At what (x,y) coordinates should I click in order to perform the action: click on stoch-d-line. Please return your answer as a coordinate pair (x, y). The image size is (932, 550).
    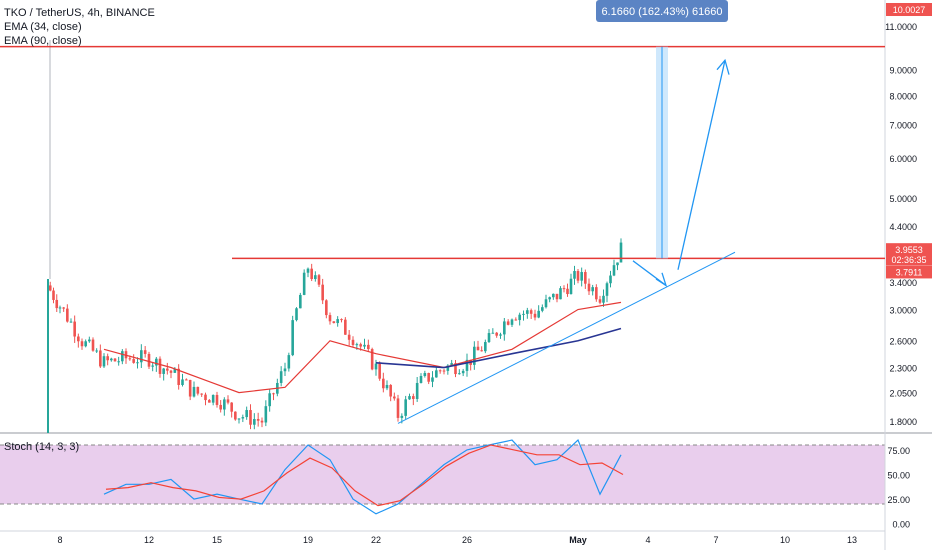
    Looking at the image, I should click on (364, 475).